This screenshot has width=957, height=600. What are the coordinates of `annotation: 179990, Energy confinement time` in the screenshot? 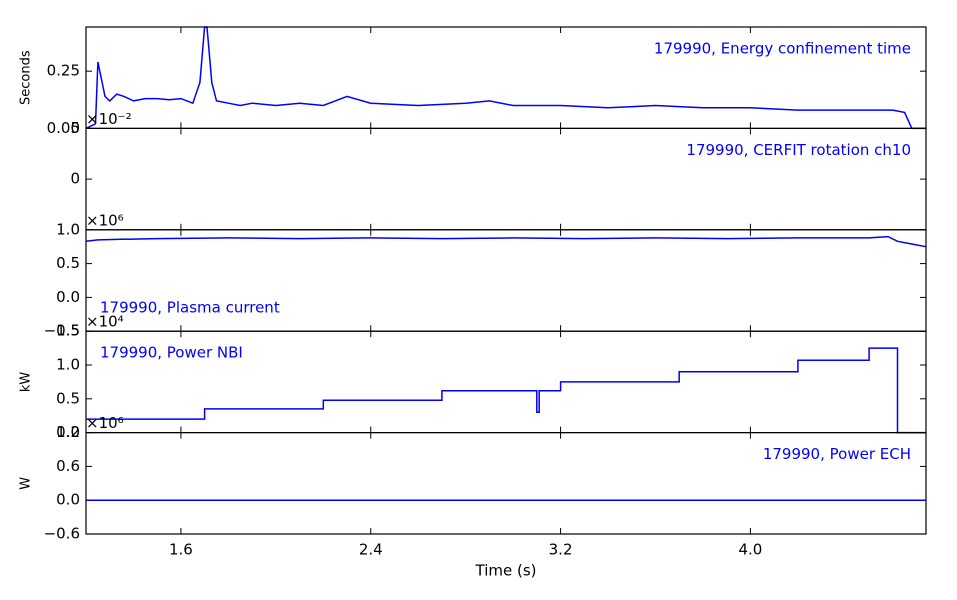 It's located at (782, 49).